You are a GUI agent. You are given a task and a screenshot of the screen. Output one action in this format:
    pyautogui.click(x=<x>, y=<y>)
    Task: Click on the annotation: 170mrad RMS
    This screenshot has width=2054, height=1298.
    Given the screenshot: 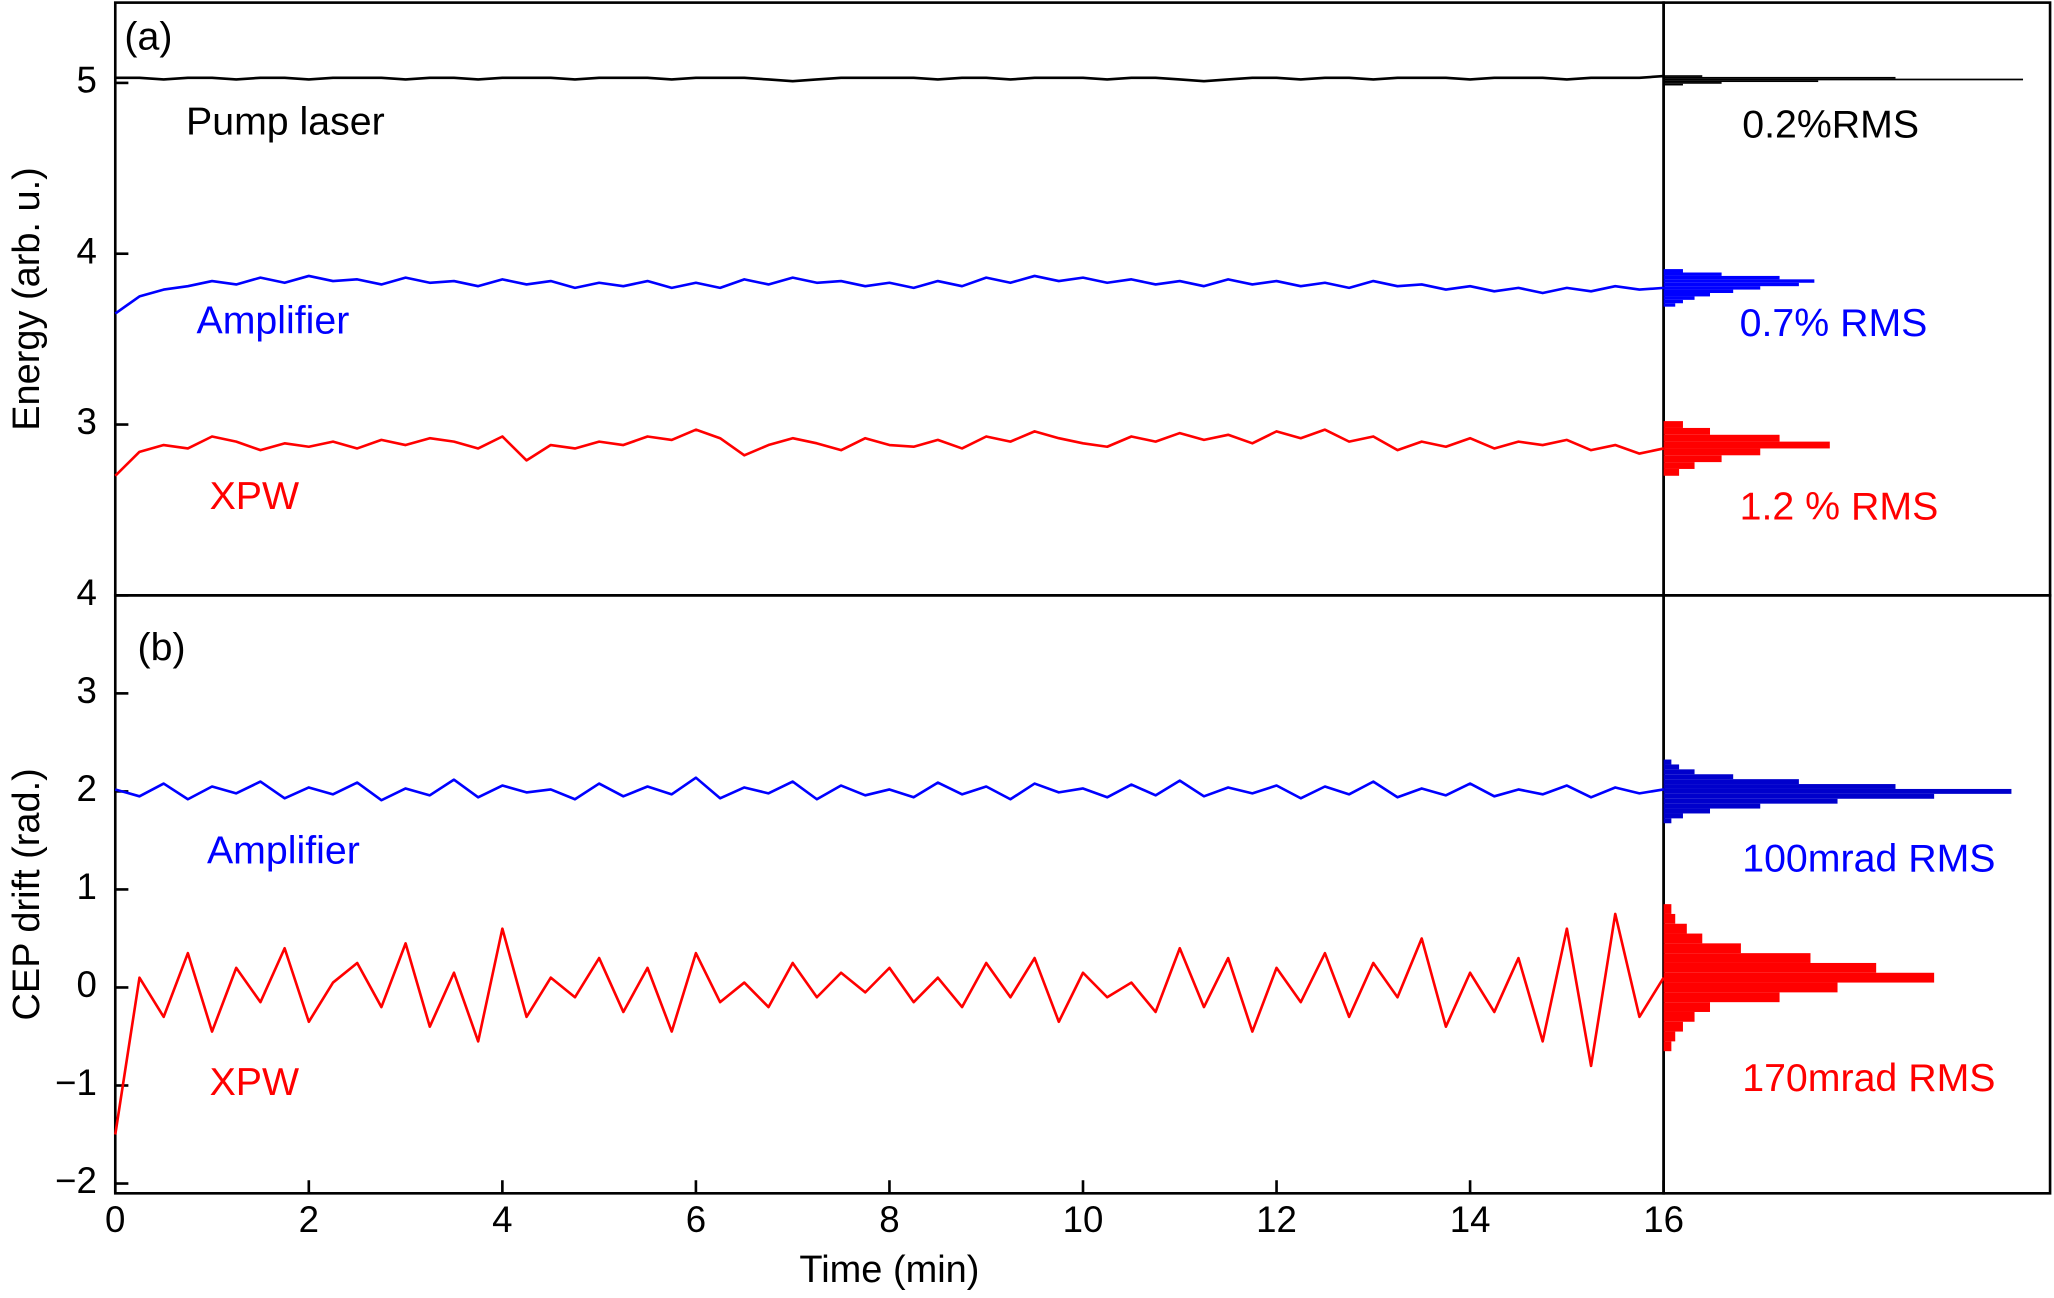 What is the action you would take?
    pyautogui.click(x=1868, y=1078)
    